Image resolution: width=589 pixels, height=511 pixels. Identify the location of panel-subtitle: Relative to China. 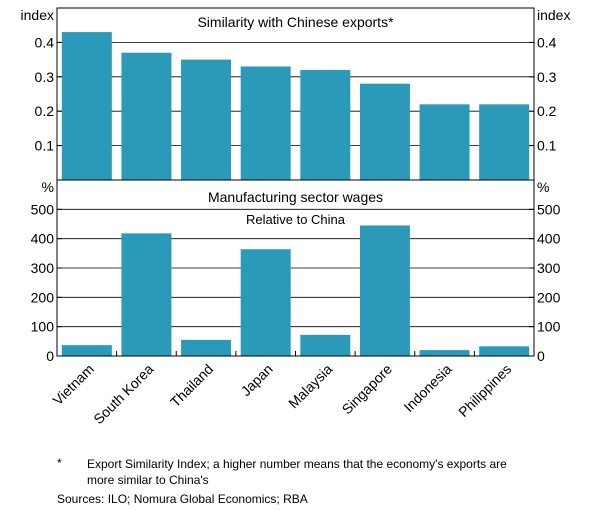
(296, 219).